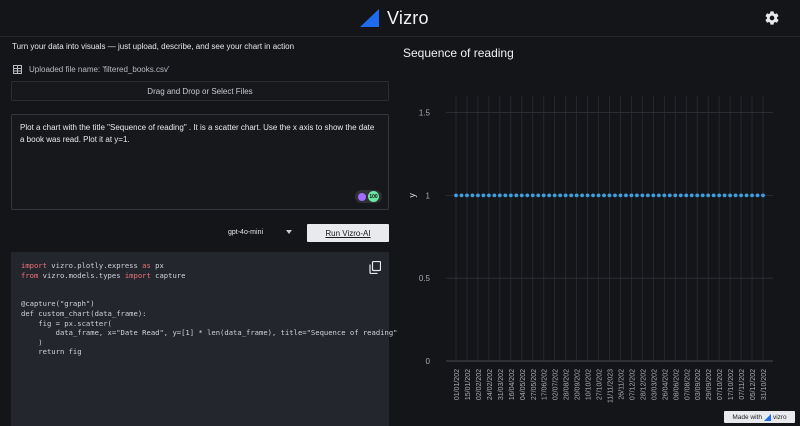 The width and height of the screenshot is (800, 426). Describe the element at coordinates (747, 417) in the screenshot. I see `made-with-label: Made with` at that location.